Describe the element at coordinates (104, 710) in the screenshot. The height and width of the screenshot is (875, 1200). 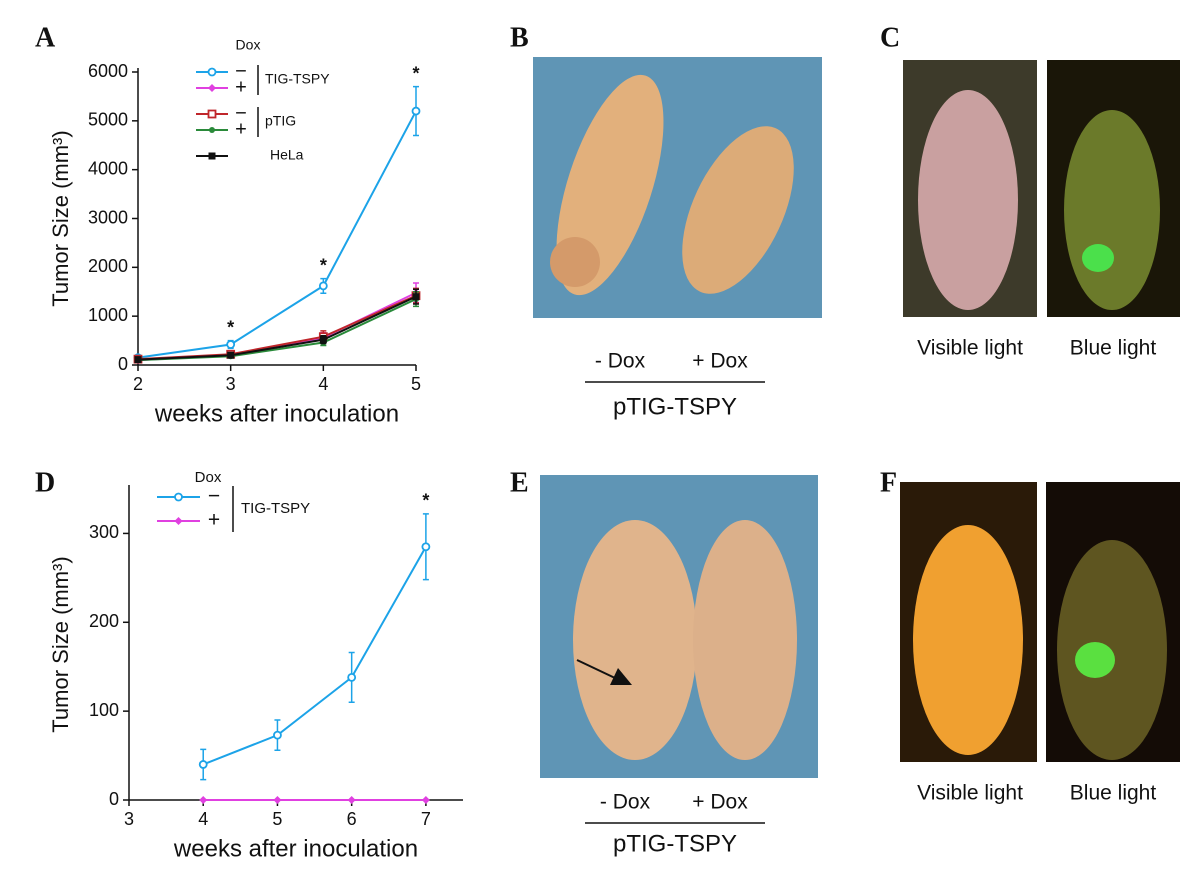
I see `y-tick-label: 100` at that location.